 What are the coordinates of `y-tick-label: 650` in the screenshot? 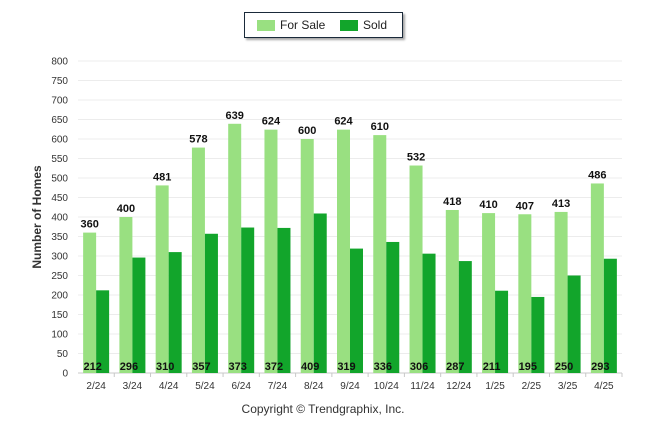 It's located at (59, 120).